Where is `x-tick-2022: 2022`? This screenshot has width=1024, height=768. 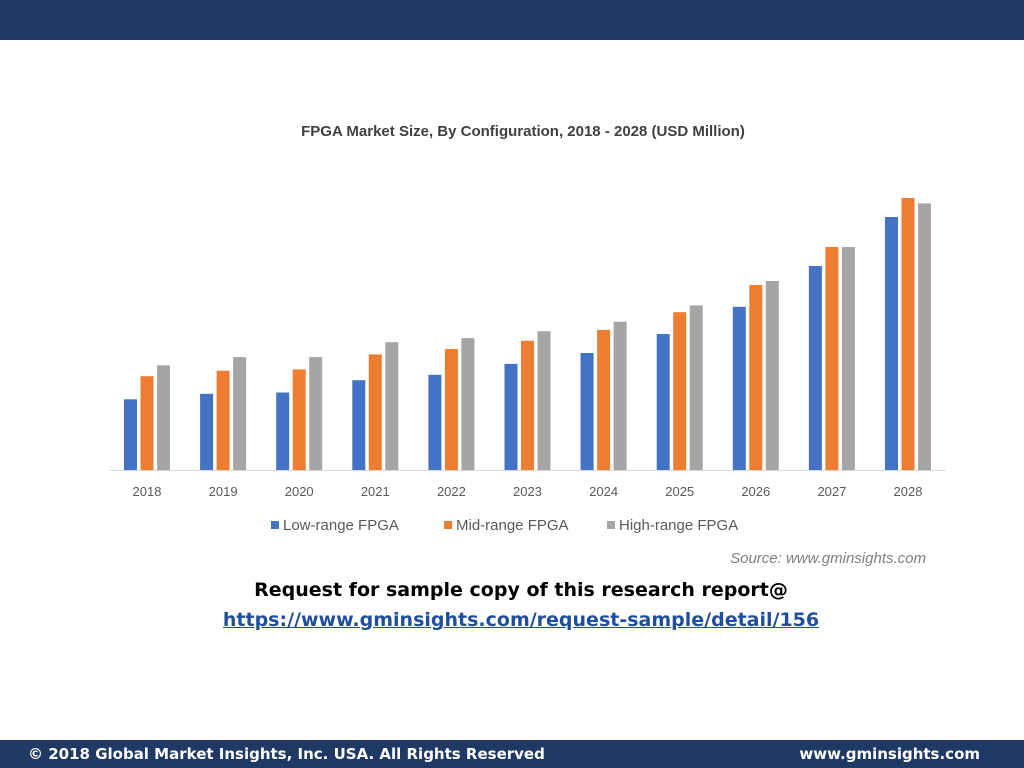 x-tick-2022: 2022 is located at coordinates (451, 491).